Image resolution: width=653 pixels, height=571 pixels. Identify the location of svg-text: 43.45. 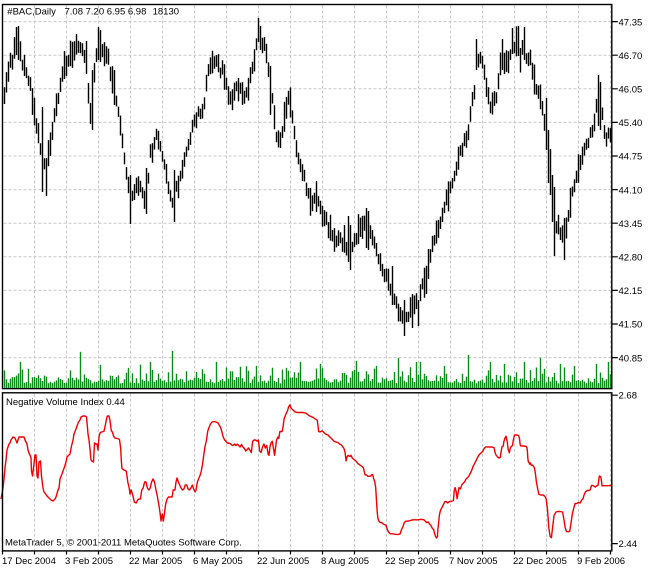
(631, 224).